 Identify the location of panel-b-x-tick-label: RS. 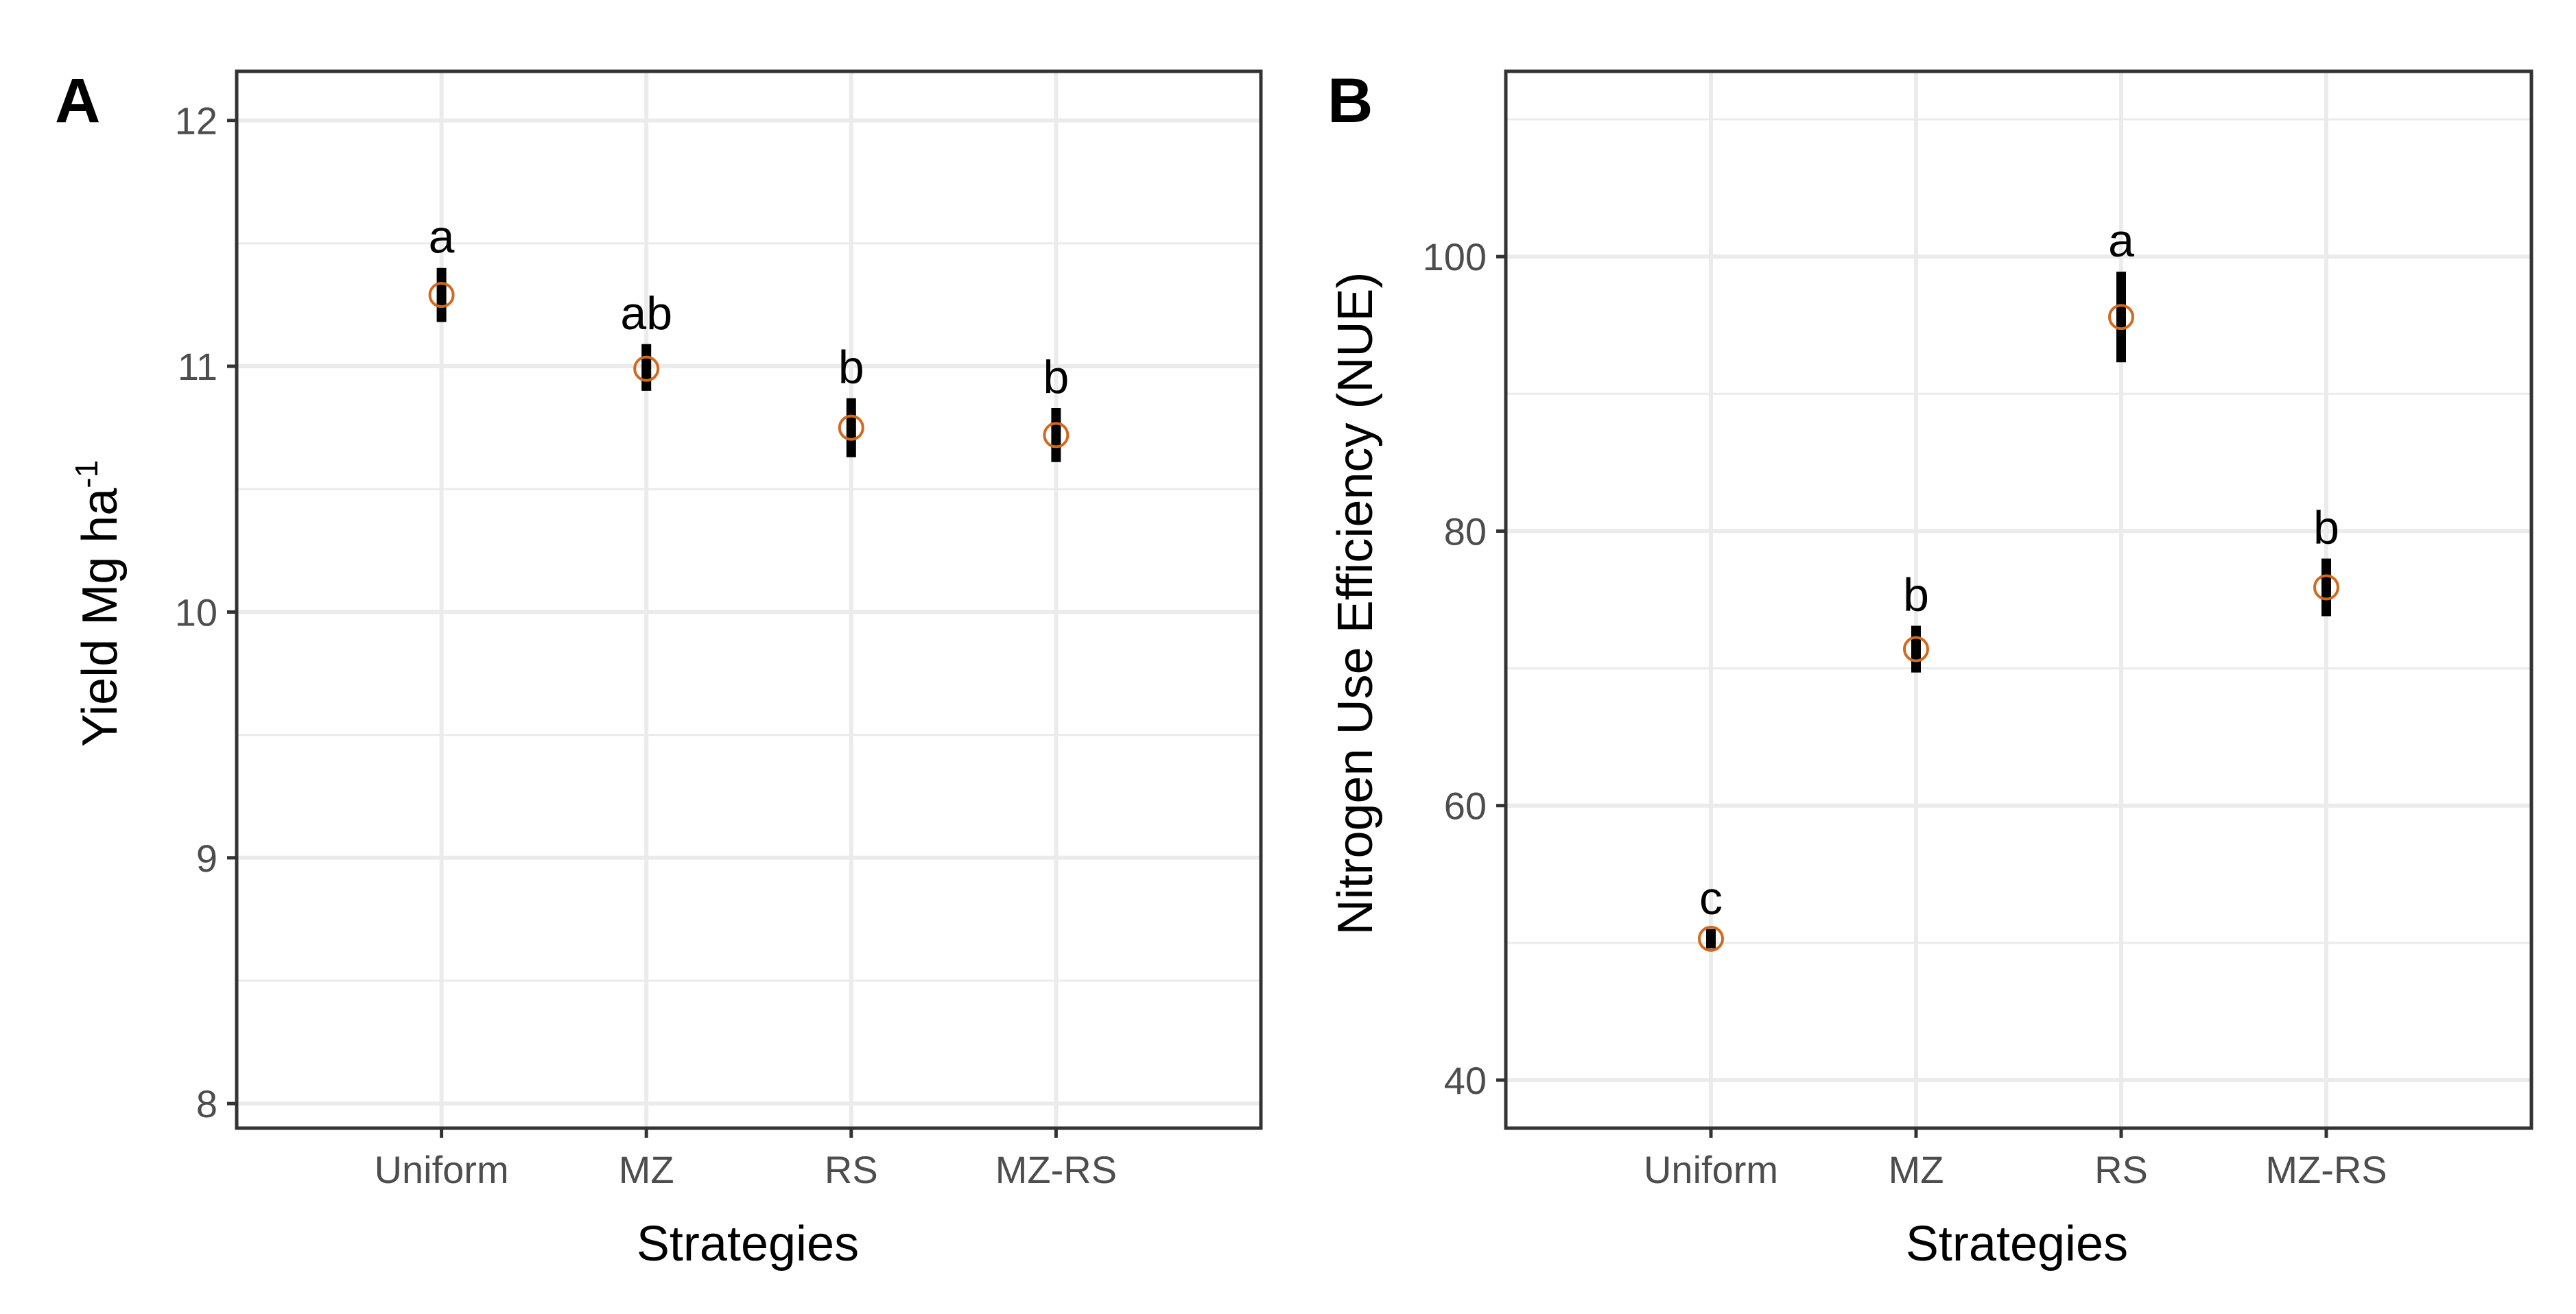
(2121, 1169).